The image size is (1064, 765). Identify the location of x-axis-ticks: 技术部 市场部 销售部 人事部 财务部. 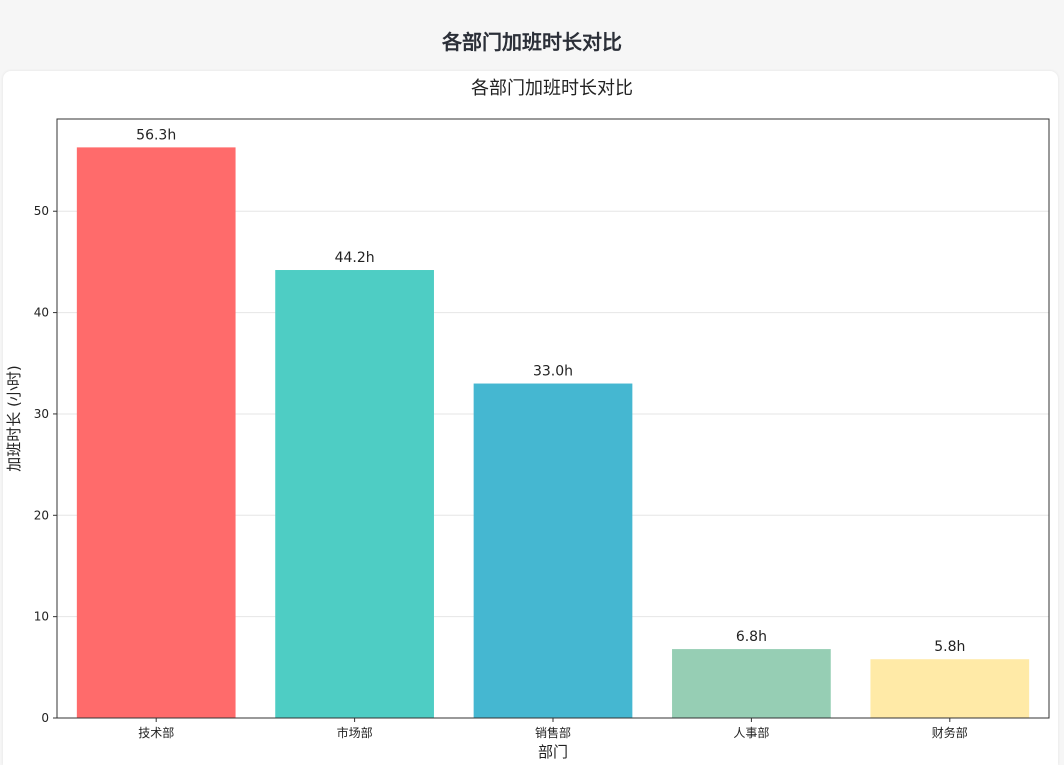
(553, 729).